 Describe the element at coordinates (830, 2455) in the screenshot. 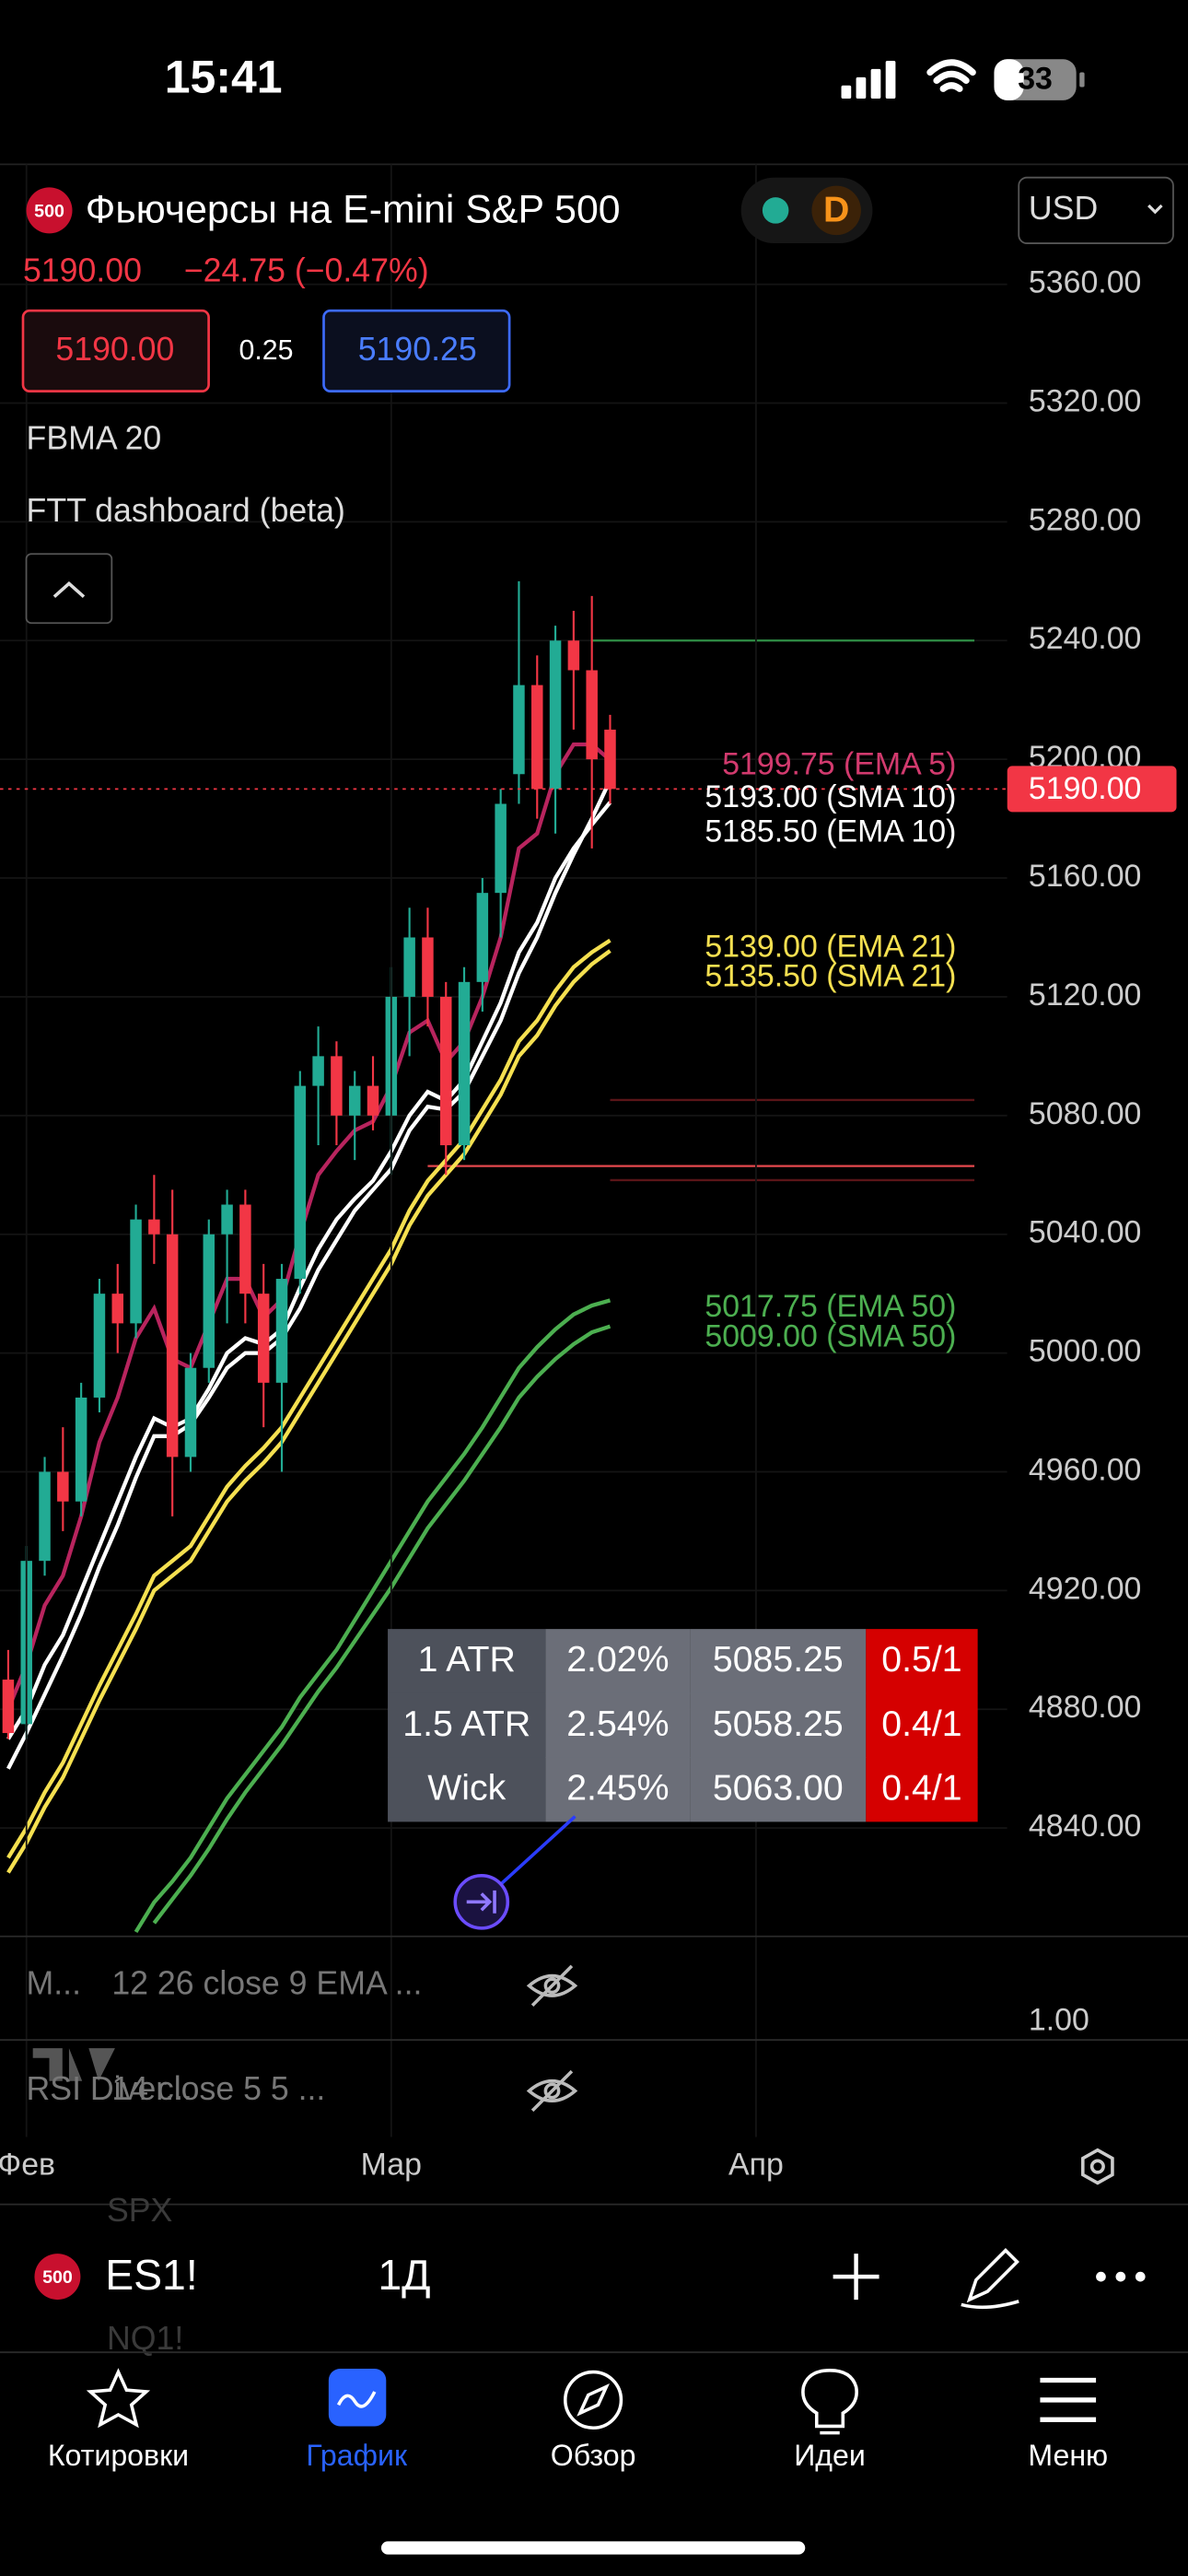

I see `nav-label: Идеи` at that location.